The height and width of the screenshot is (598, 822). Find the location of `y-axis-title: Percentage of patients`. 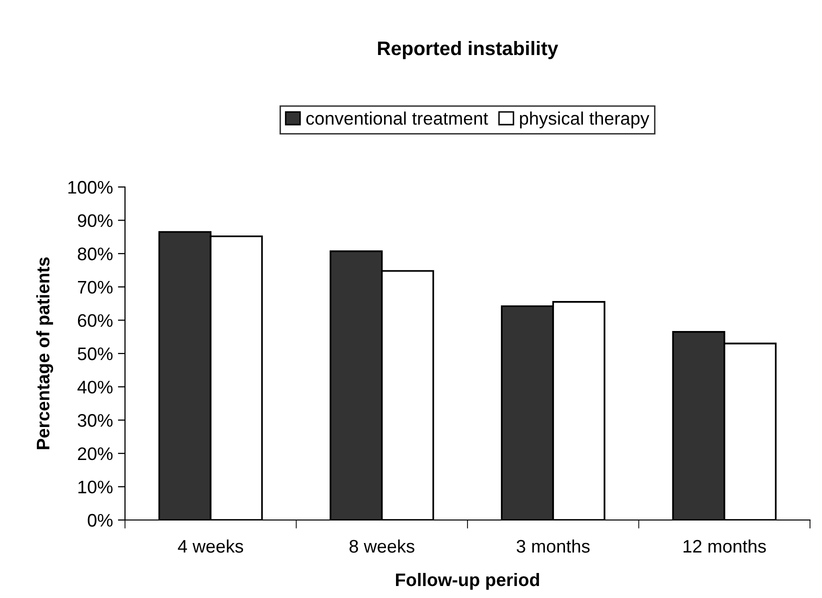

y-axis-title: Percentage of patients is located at coordinates (45, 353).